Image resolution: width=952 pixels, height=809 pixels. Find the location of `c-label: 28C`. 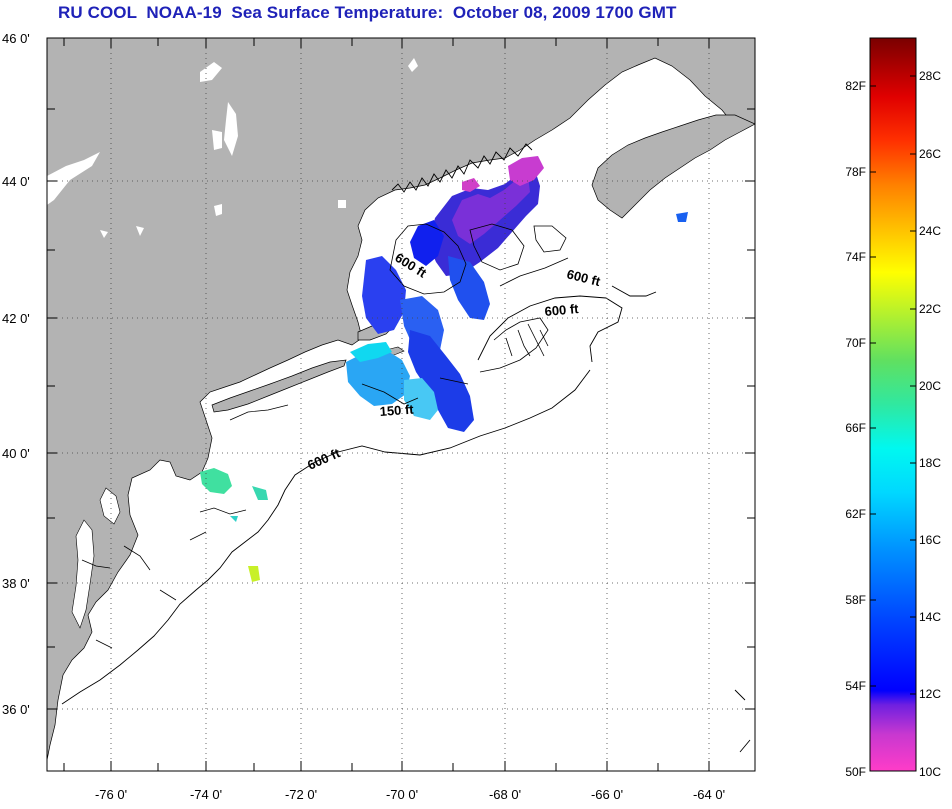

c-label: 28C is located at coordinates (930, 76).